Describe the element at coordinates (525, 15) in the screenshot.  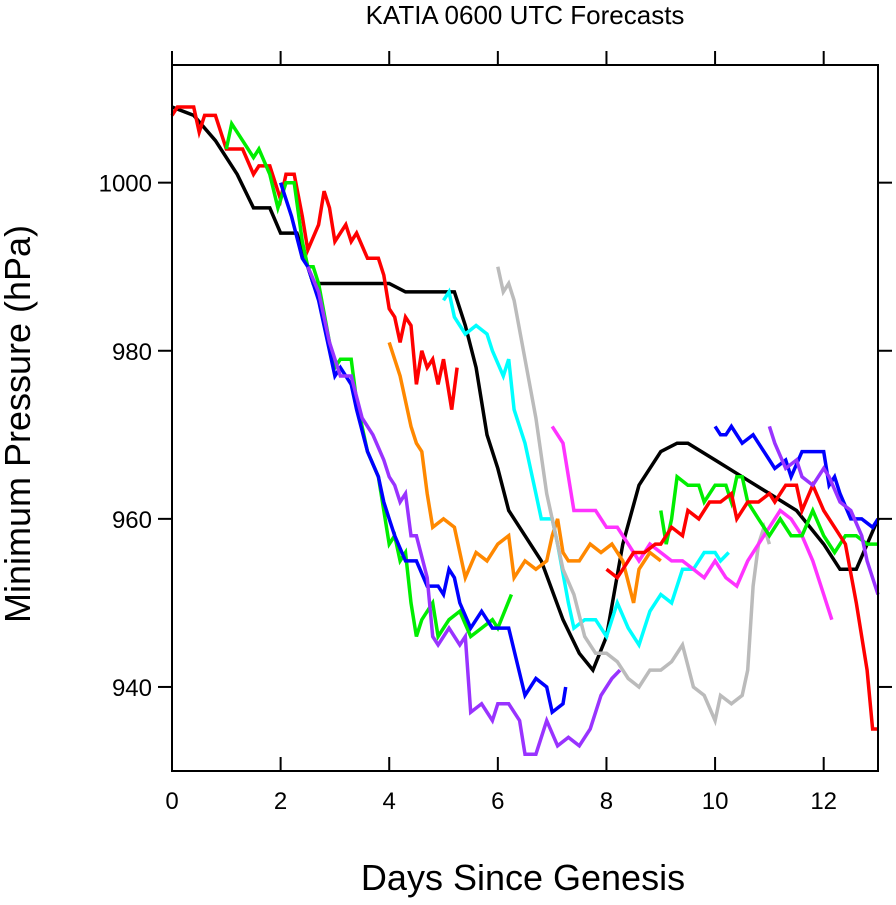
I see `chart-title: KATIA 0600 UTC Forecasts` at that location.